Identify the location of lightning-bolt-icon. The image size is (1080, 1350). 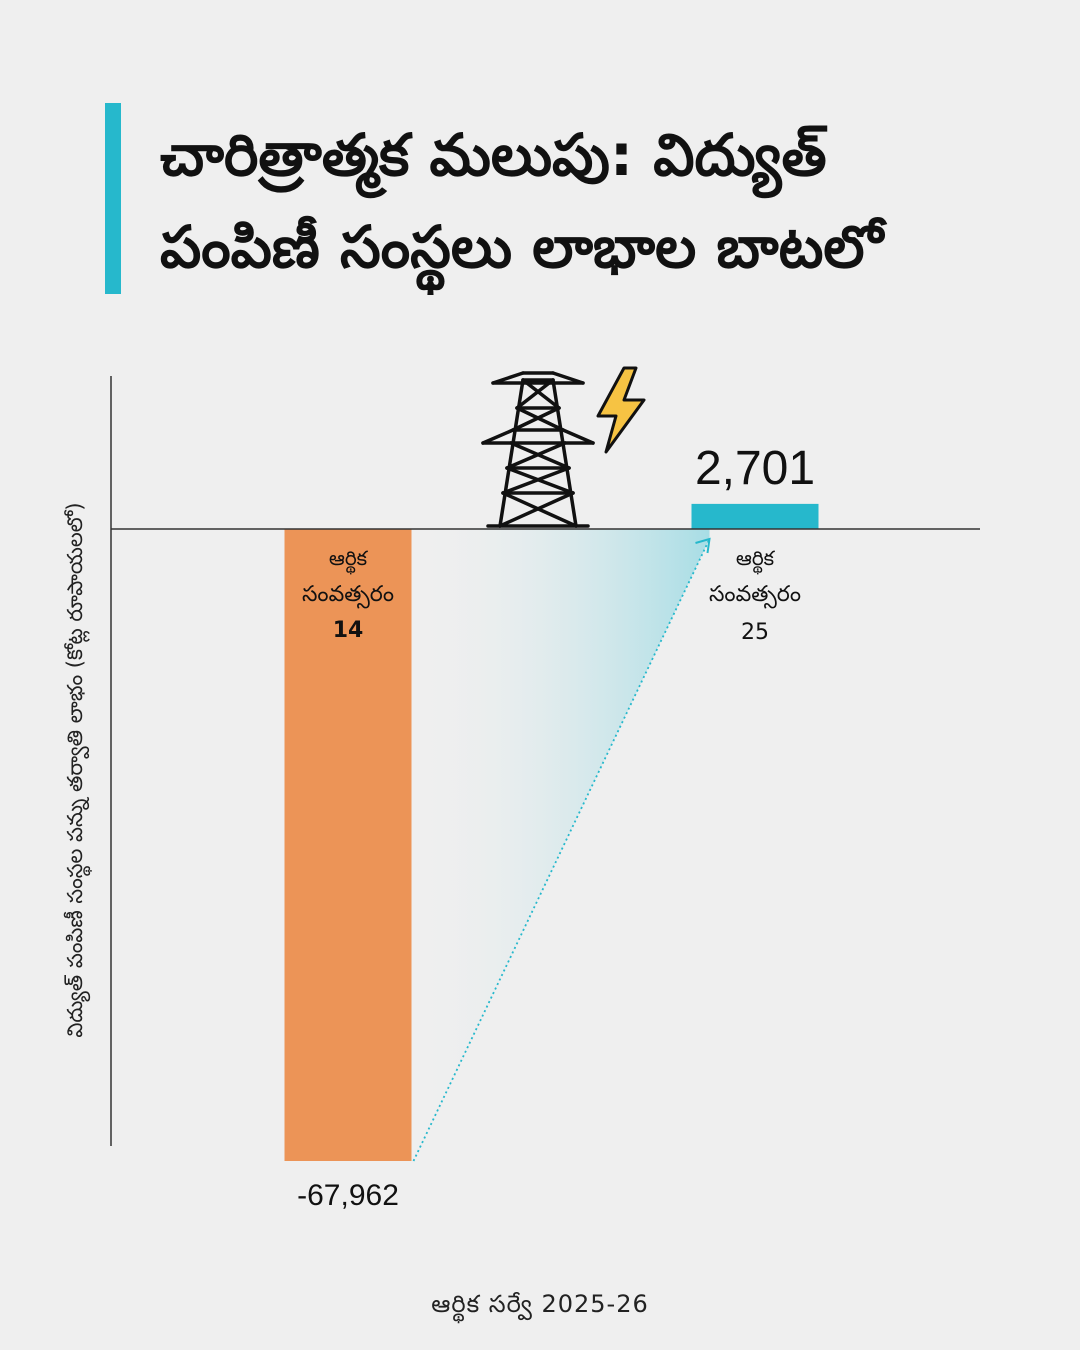
(621, 410).